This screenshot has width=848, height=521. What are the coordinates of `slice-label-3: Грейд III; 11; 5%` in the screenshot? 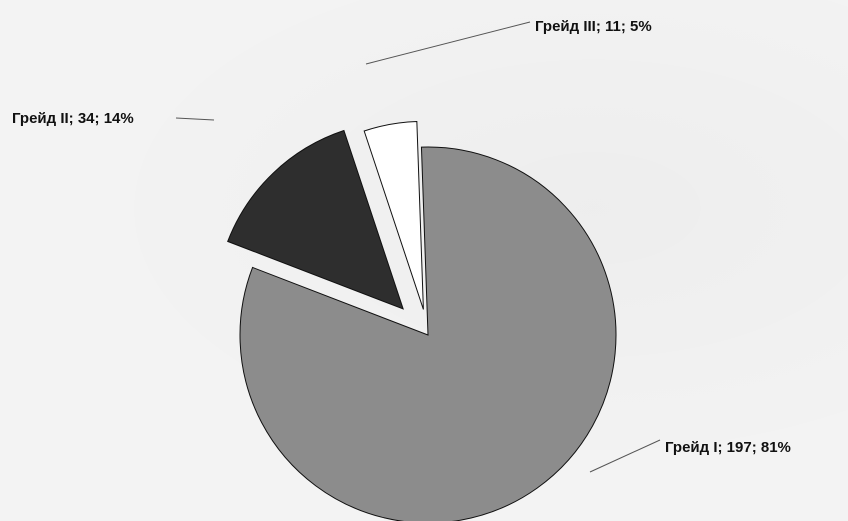 It's located at (593, 26).